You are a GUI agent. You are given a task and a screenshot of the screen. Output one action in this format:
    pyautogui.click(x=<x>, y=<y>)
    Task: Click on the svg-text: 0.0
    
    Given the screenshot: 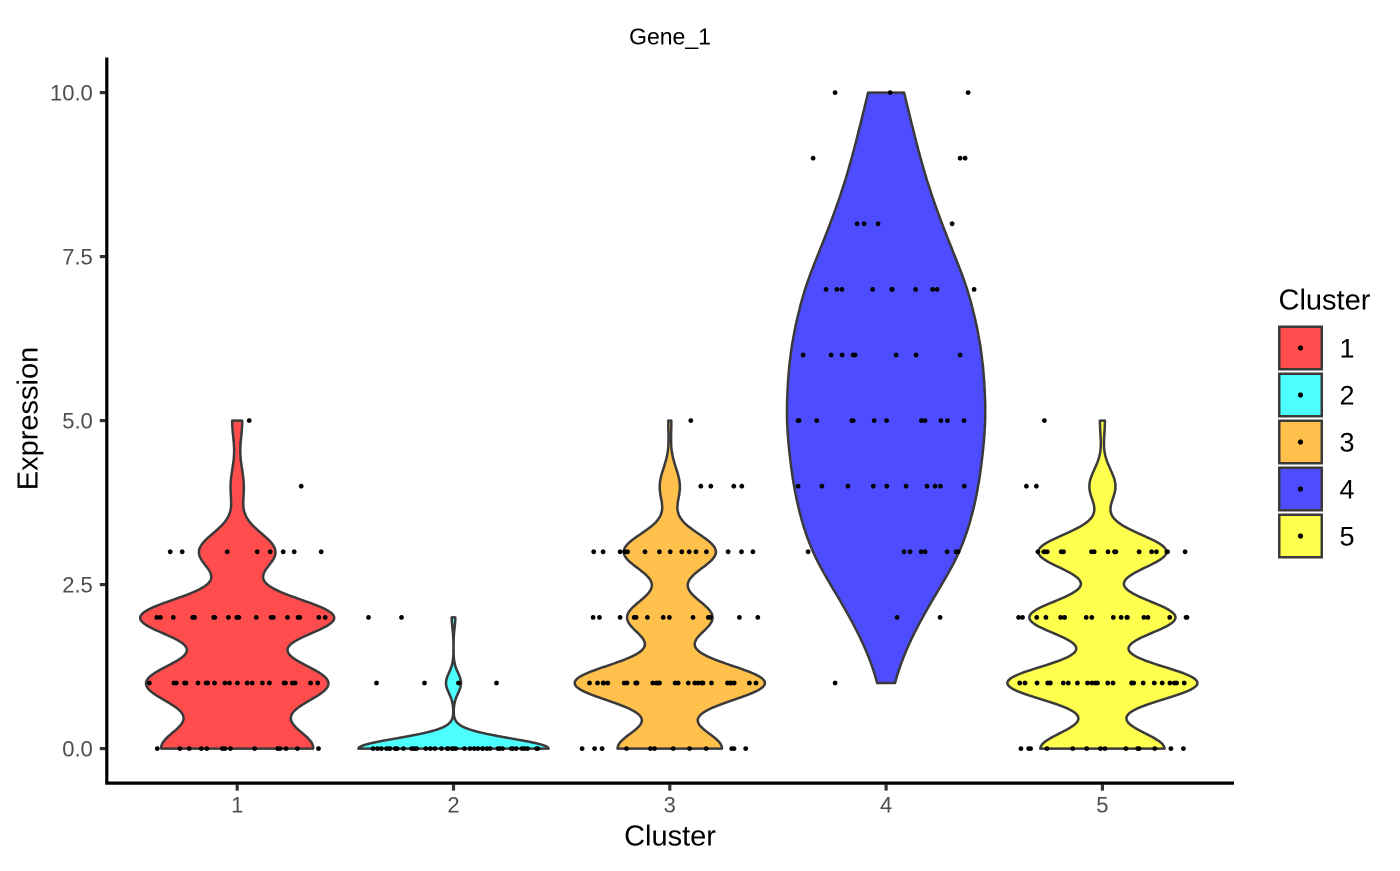 What is the action you would take?
    pyautogui.click(x=77, y=749)
    